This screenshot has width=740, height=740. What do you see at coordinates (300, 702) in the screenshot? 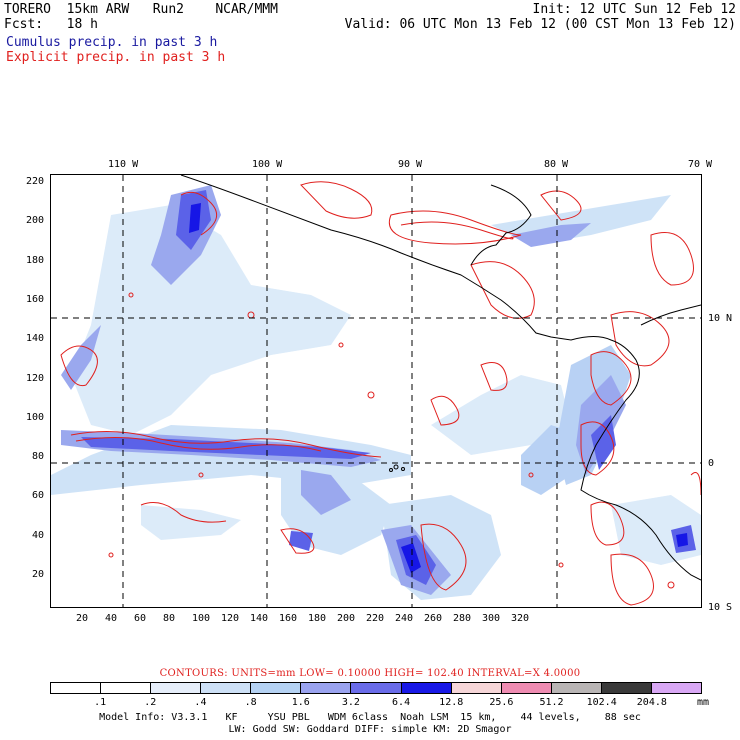
I see `colorbar-label: 1.6` at bounding box center [300, 702].